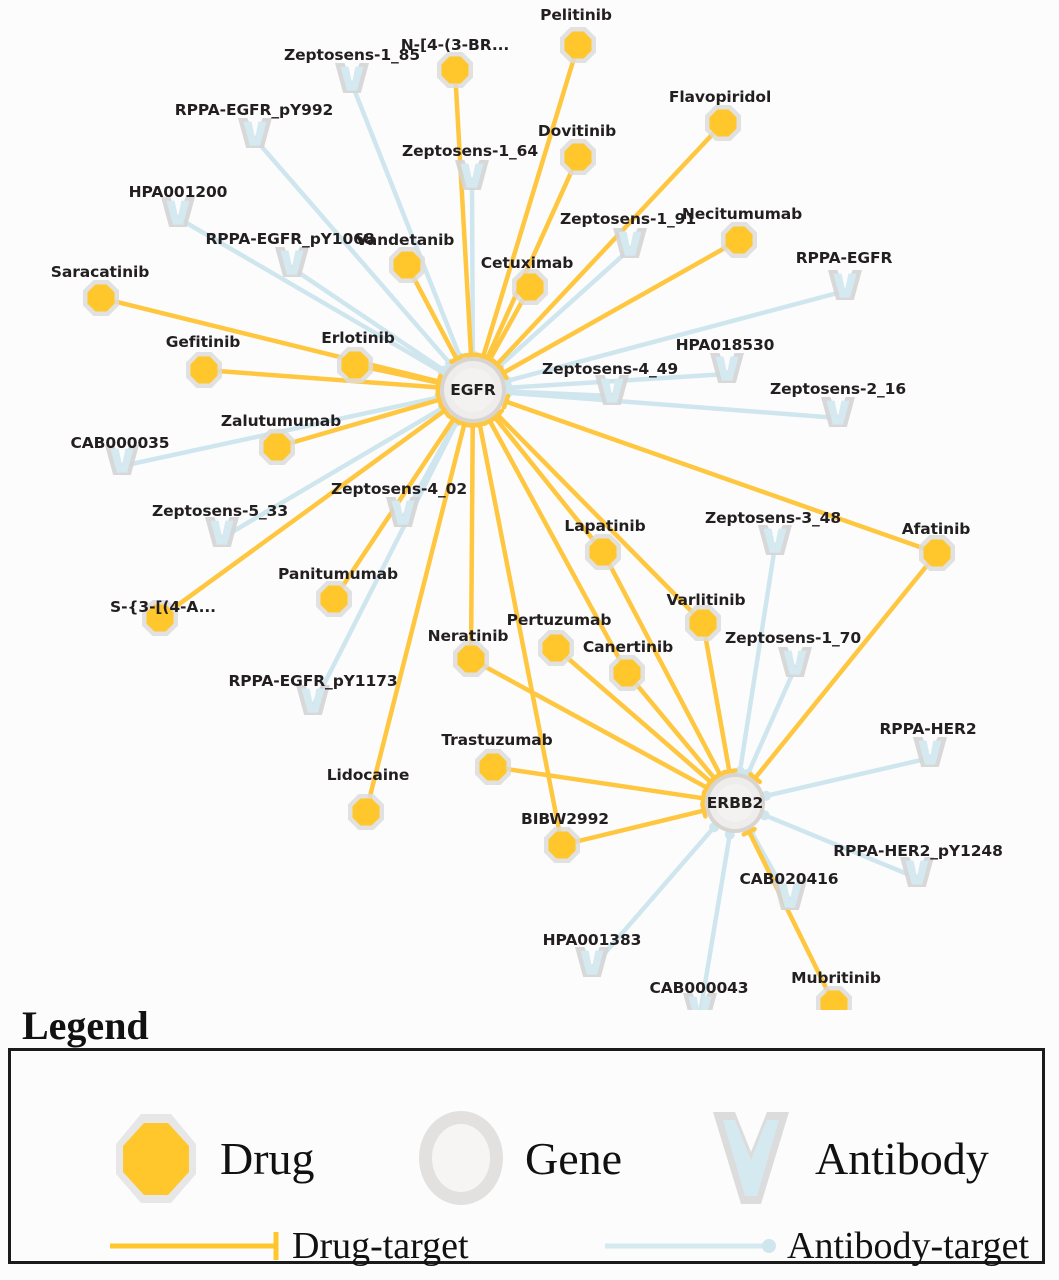 This screenshot has width=1059, height=1280. What do you see at coordinates (902, 1158) in the screenshot?
I see `legend-label-antibody: Antibody` at bounding box center [902, 1158].